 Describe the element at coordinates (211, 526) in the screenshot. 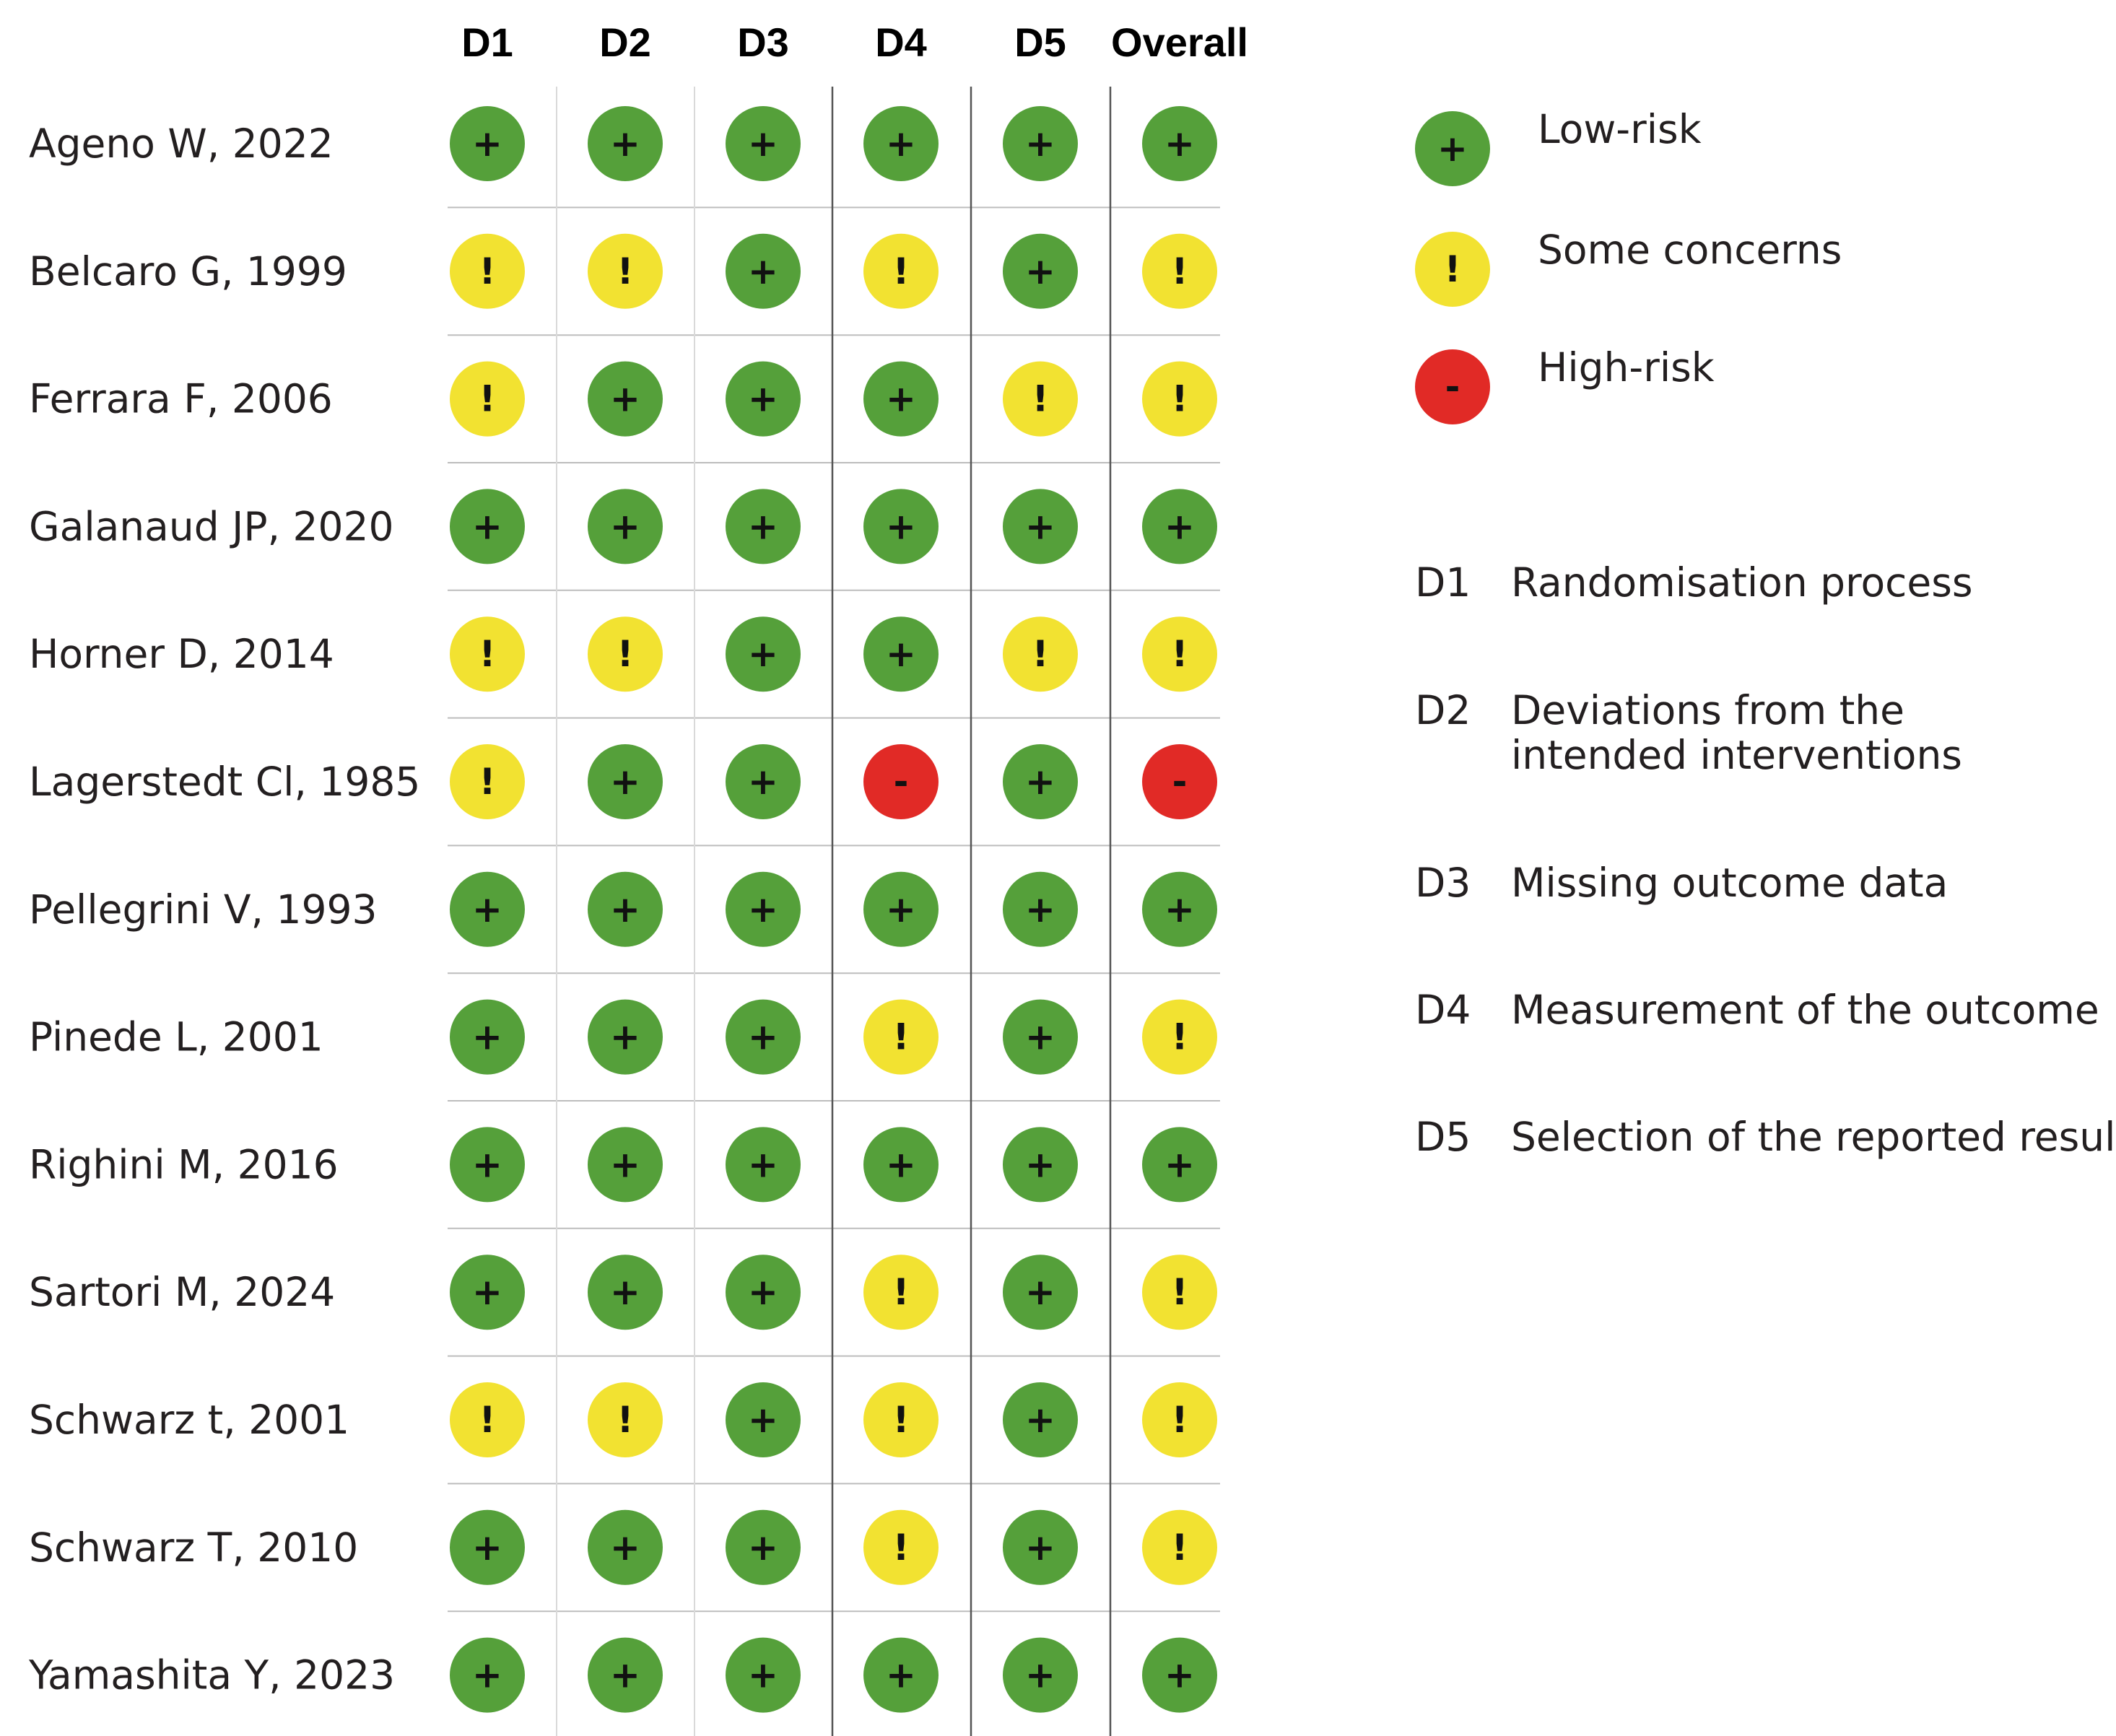

I see `study-label: Galanaud JP, 2020` at that location.